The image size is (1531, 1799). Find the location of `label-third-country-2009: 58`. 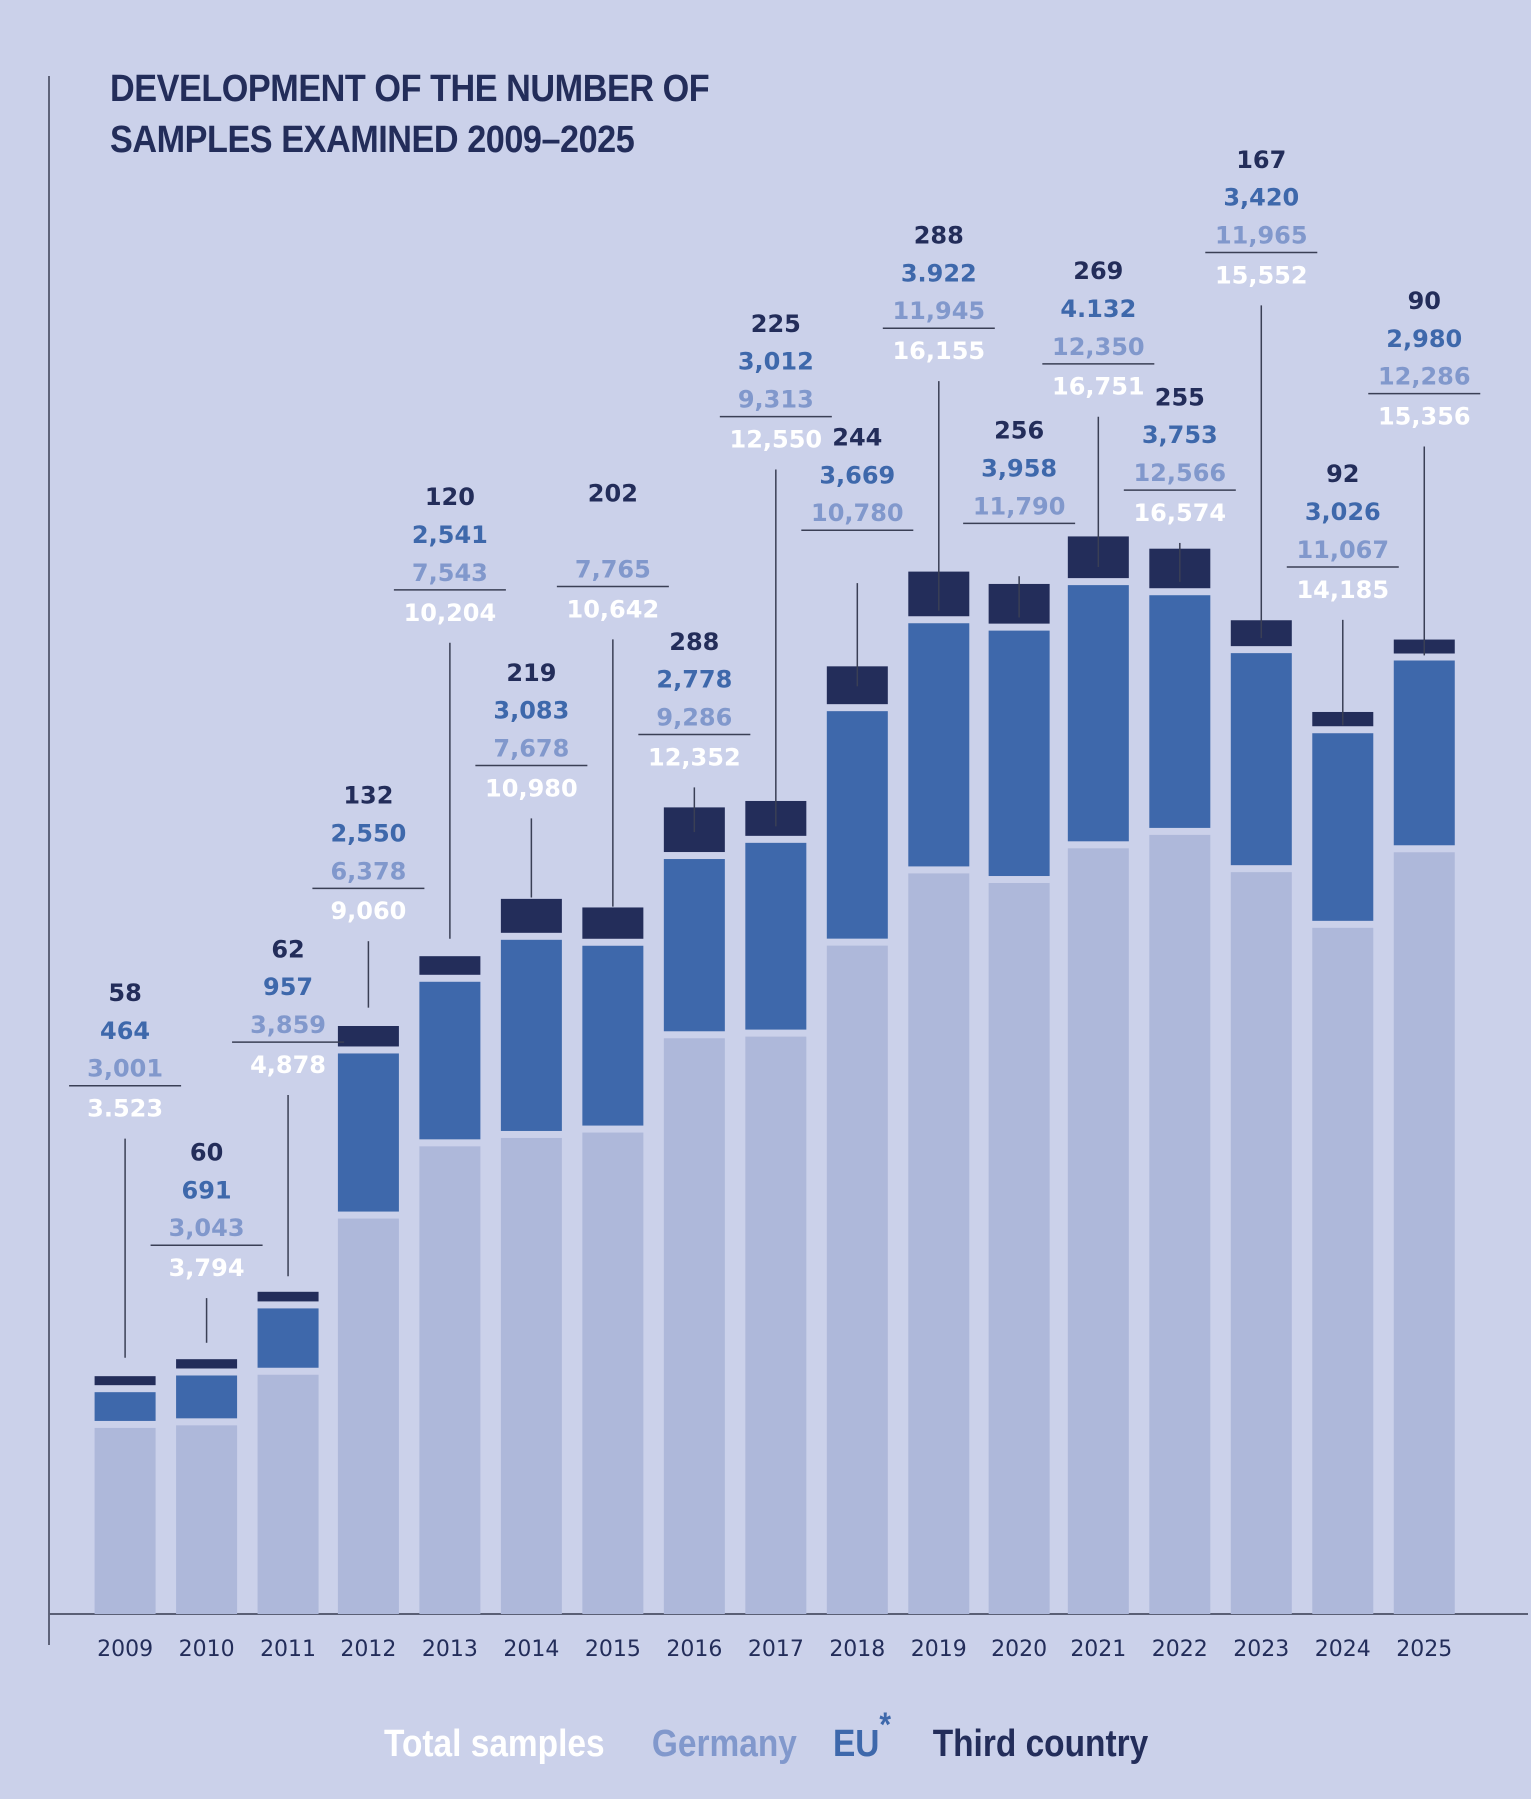

label-third-country-2009: 58 is located at coordinates (124, 993).